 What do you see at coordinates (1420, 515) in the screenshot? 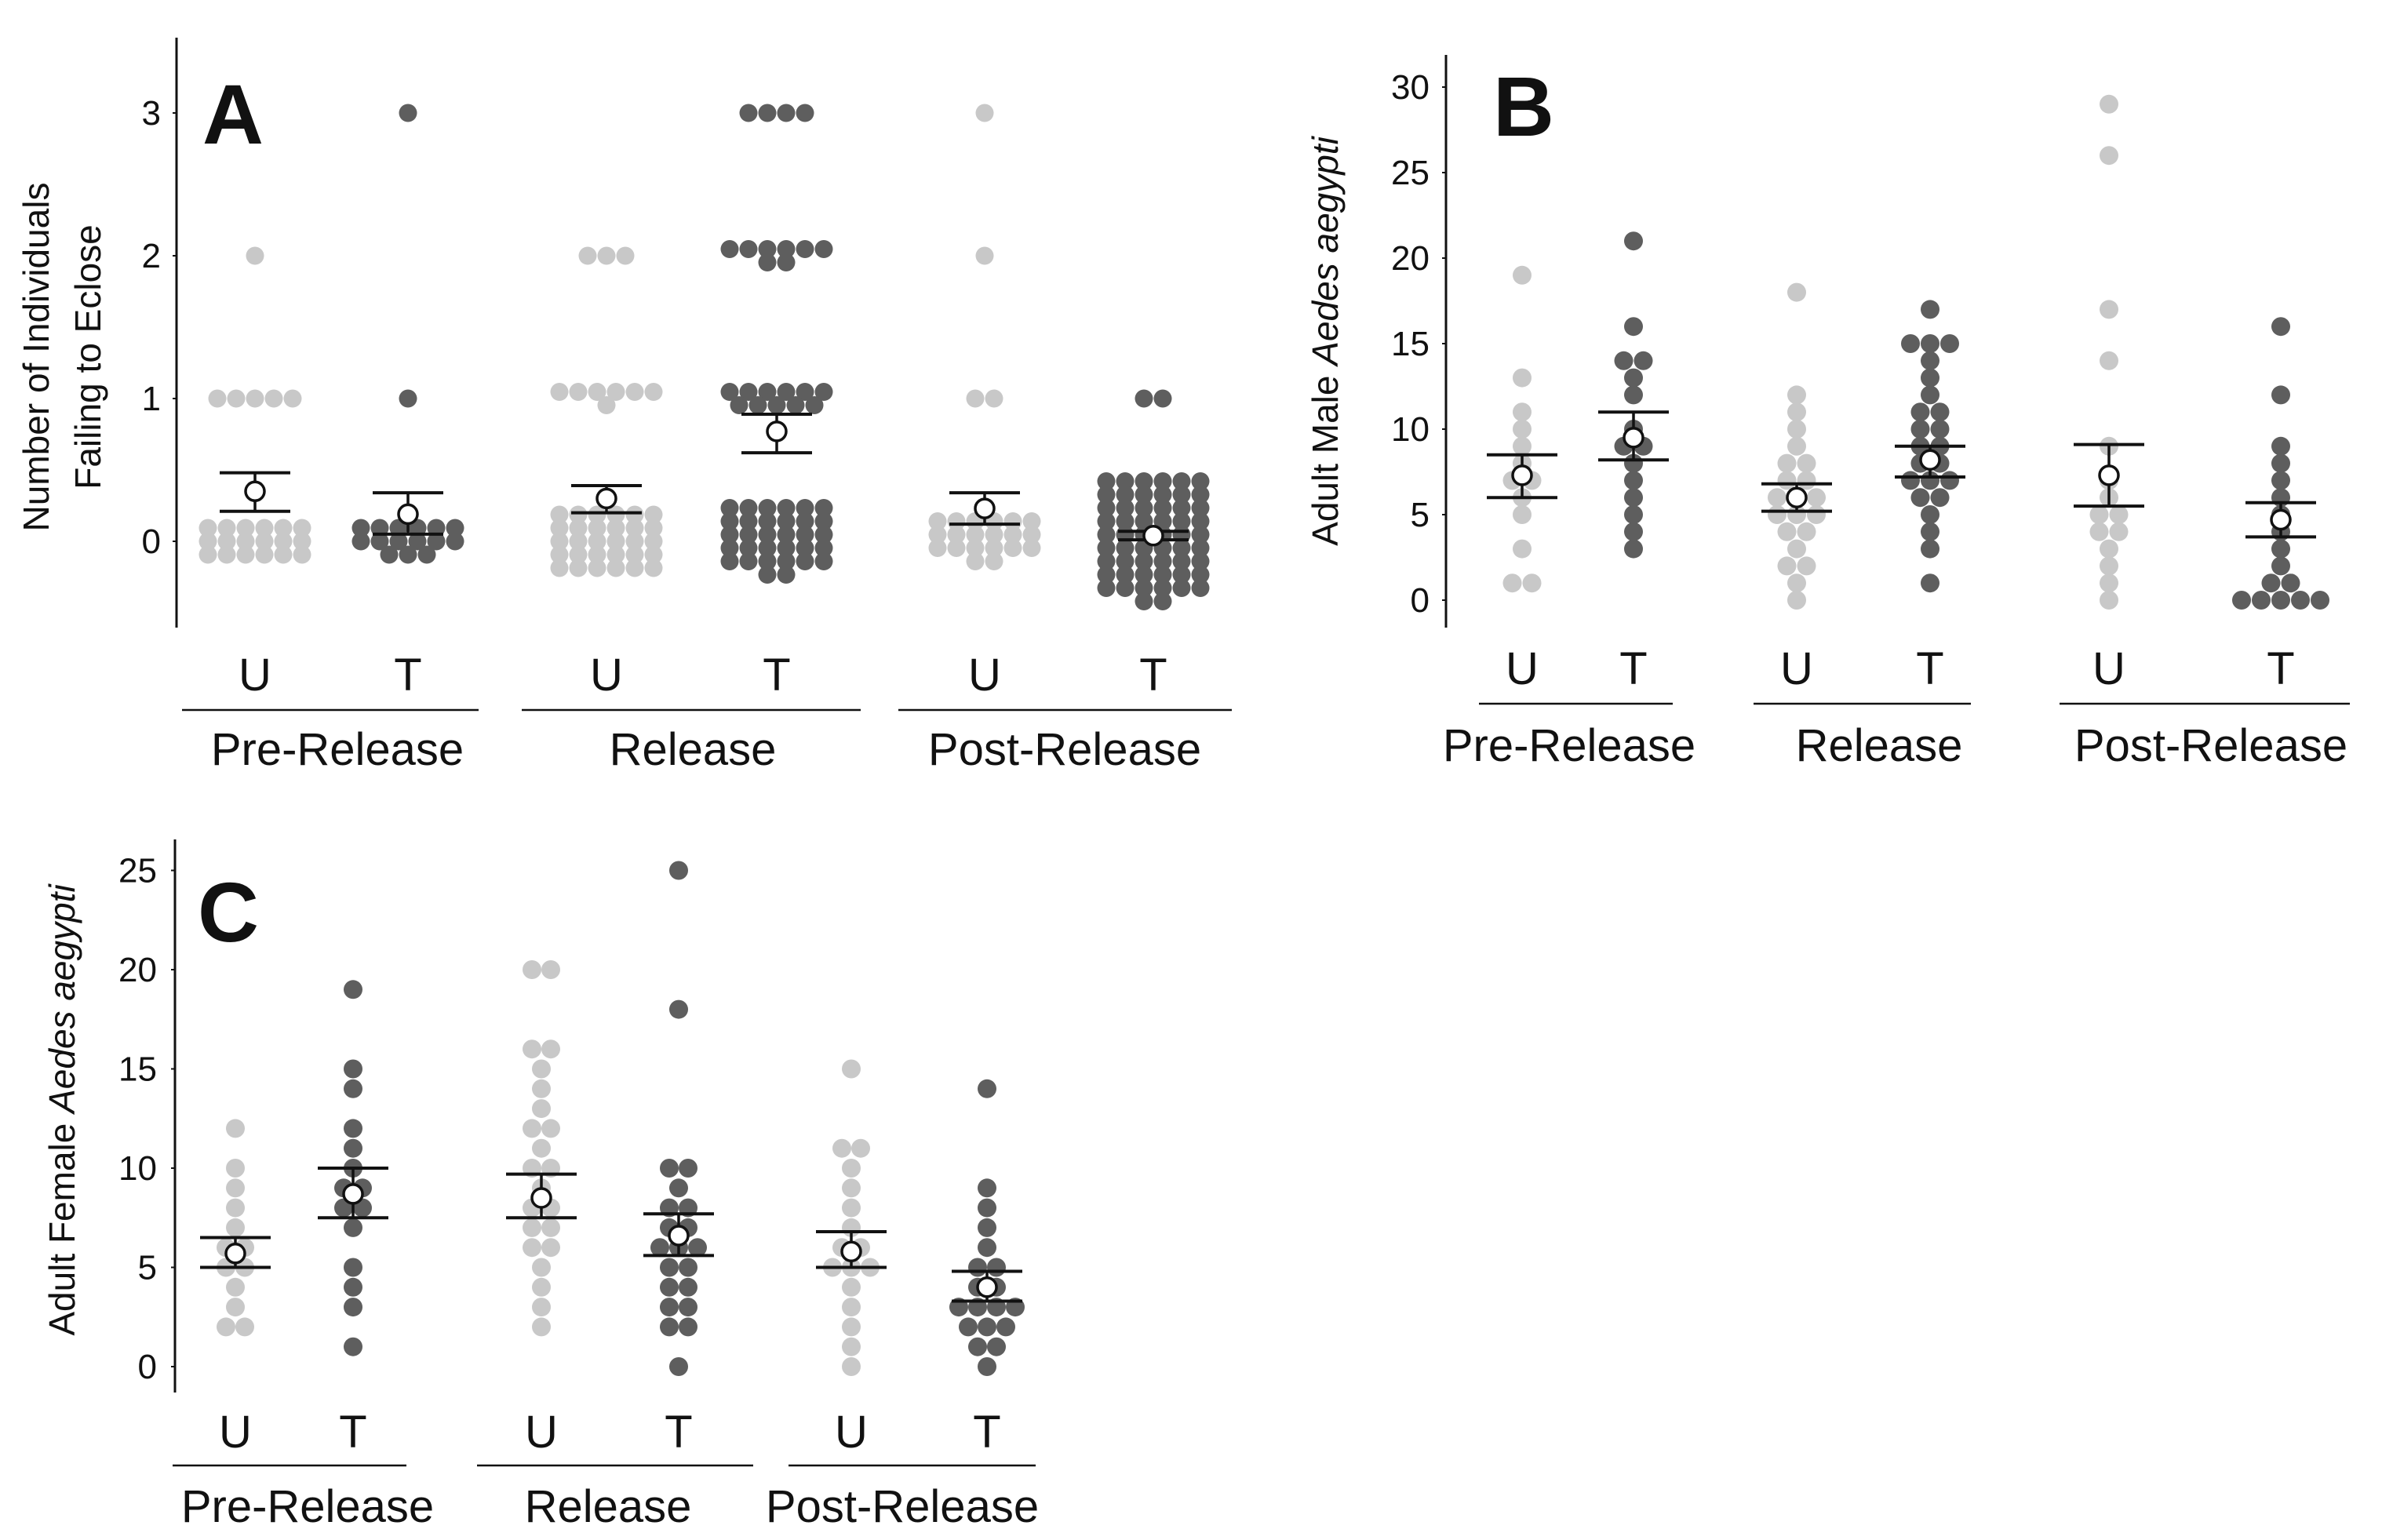
I see `y-tick-label: 5` at bounding box center [1420, 515].